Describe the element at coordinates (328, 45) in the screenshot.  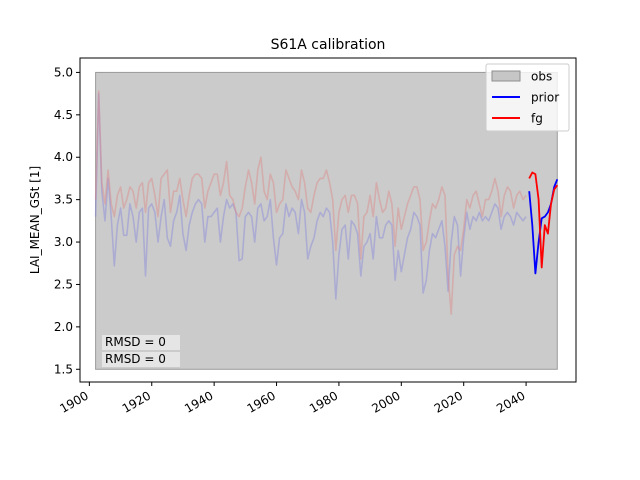
I see `chart-title: S61A calibration` at that location.